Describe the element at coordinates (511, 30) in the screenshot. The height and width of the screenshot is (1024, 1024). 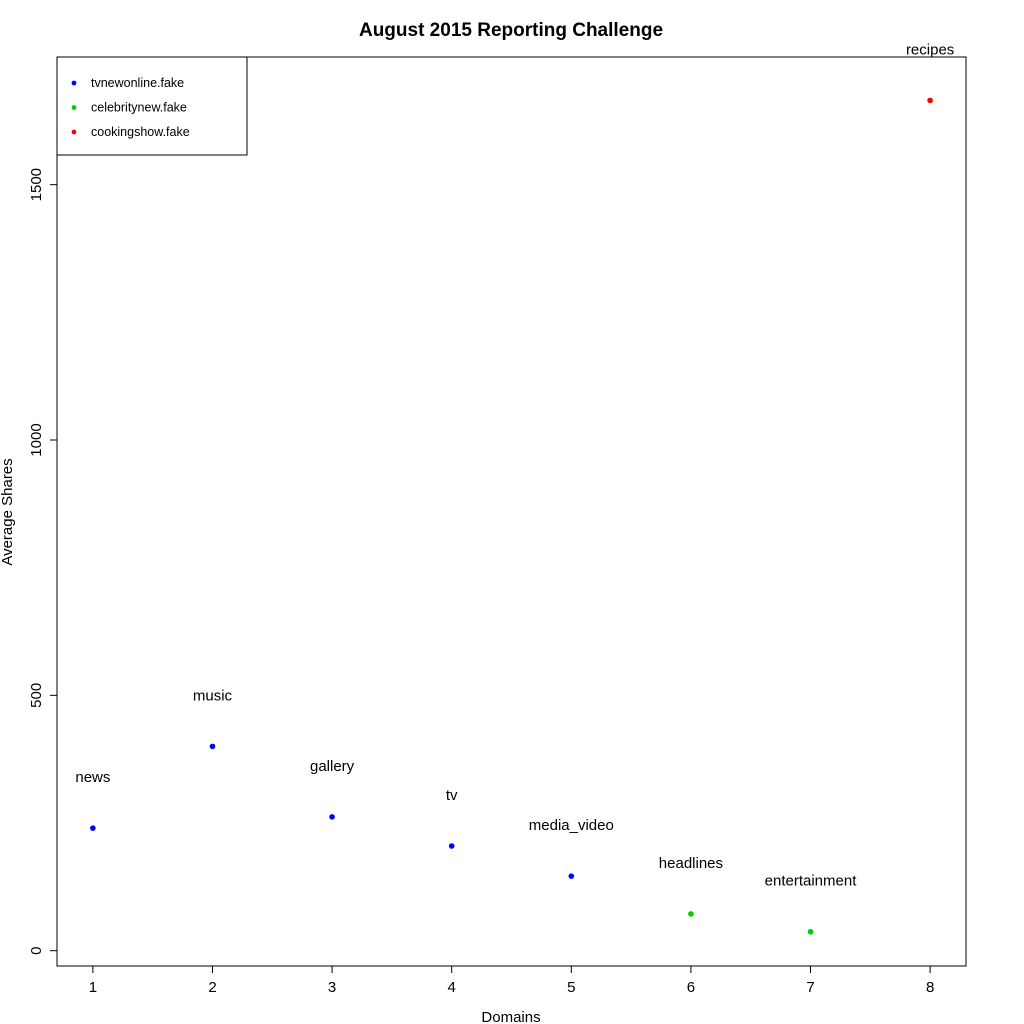
I see `chart-title: August 2015 Reporting Challenge` at that location.